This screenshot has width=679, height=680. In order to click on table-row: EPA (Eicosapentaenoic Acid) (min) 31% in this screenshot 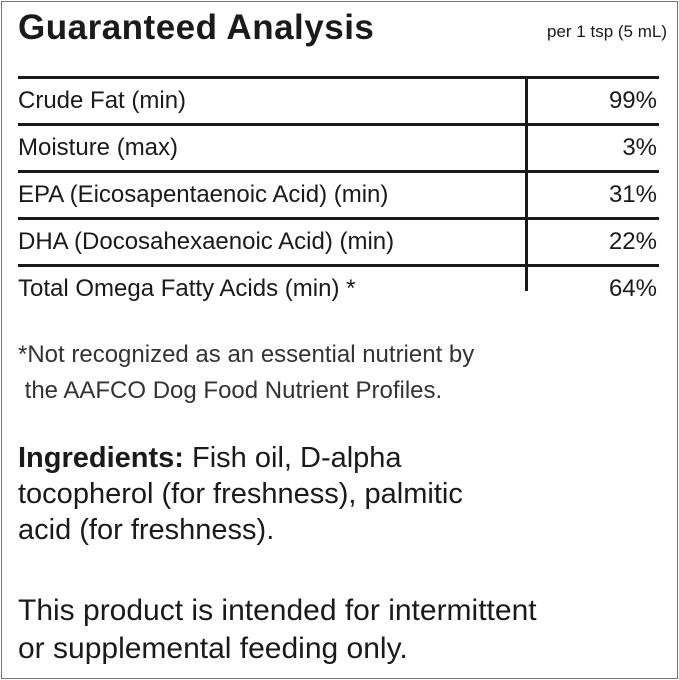, I will do `click(338, 196)`.